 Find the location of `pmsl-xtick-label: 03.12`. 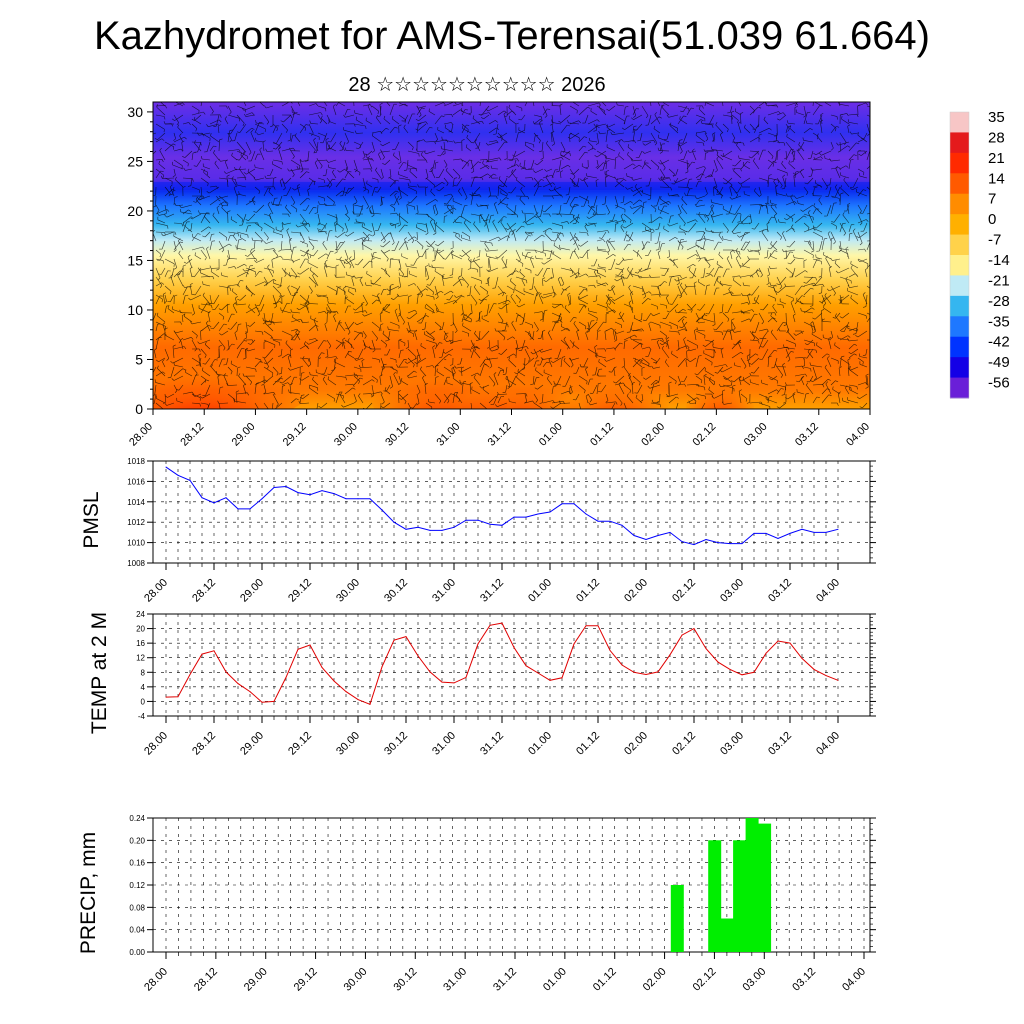

pmsl-xtick-label: 03.12 is located at coordinates (780, 591).